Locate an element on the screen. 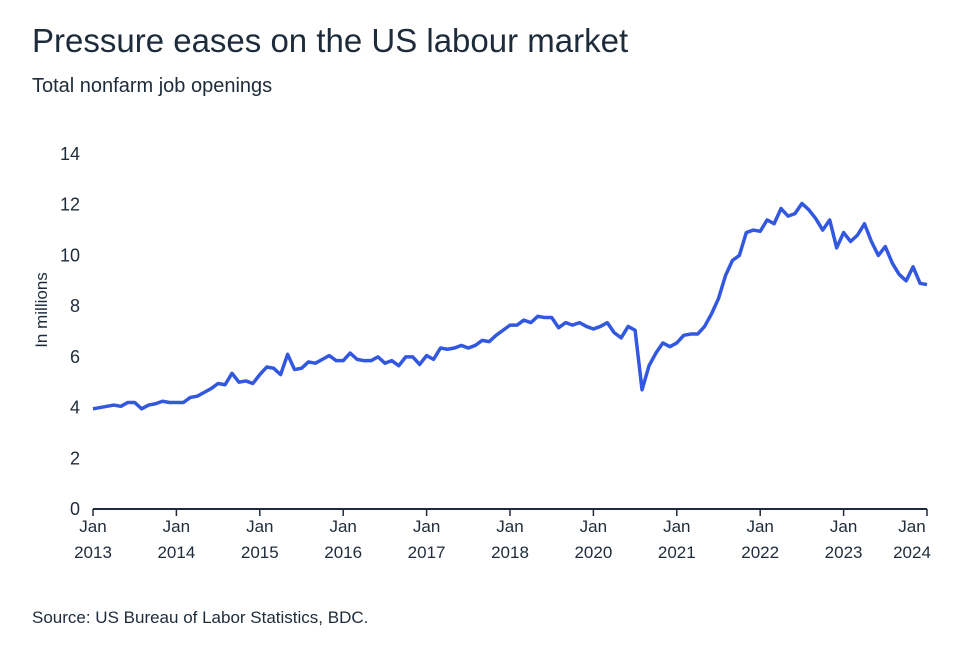 The height and width of the screenshot is (666, 960). y-tick-label: 8 is located at coordinates (75, 306).